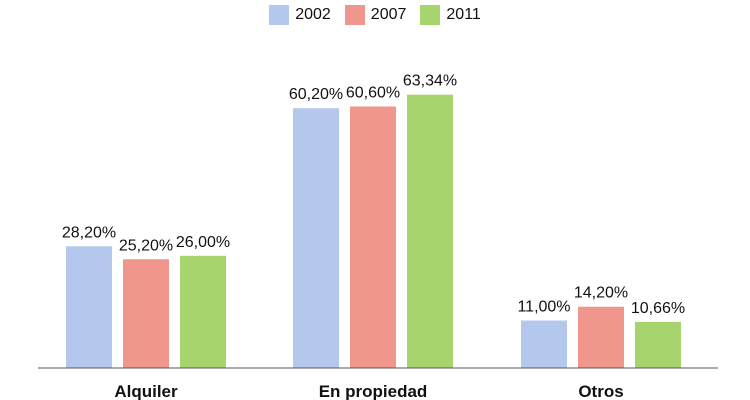  What do you see at coordinates (316, 238) in the screenshot?
I see `bar-2002-en-propiedad` at bounding box center [316, 238].